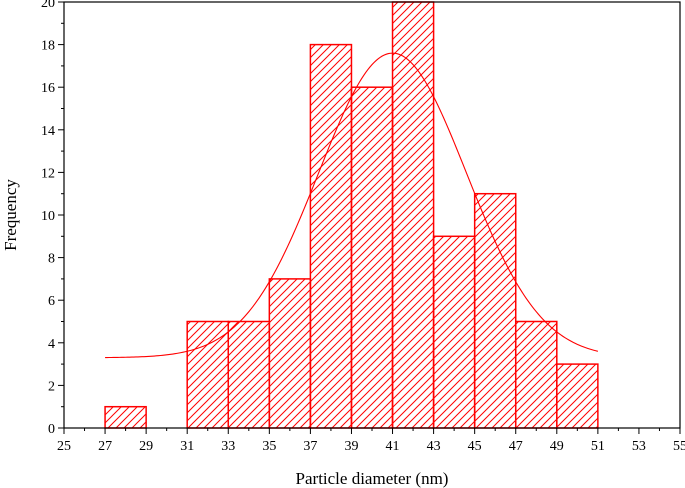 Image resolution: width=685 pixels, height=488 pixels. What do you see at coordinates (351, 446) in the screenshot?
I see `x-tick-label: 39` at bounding box center [351, 446].